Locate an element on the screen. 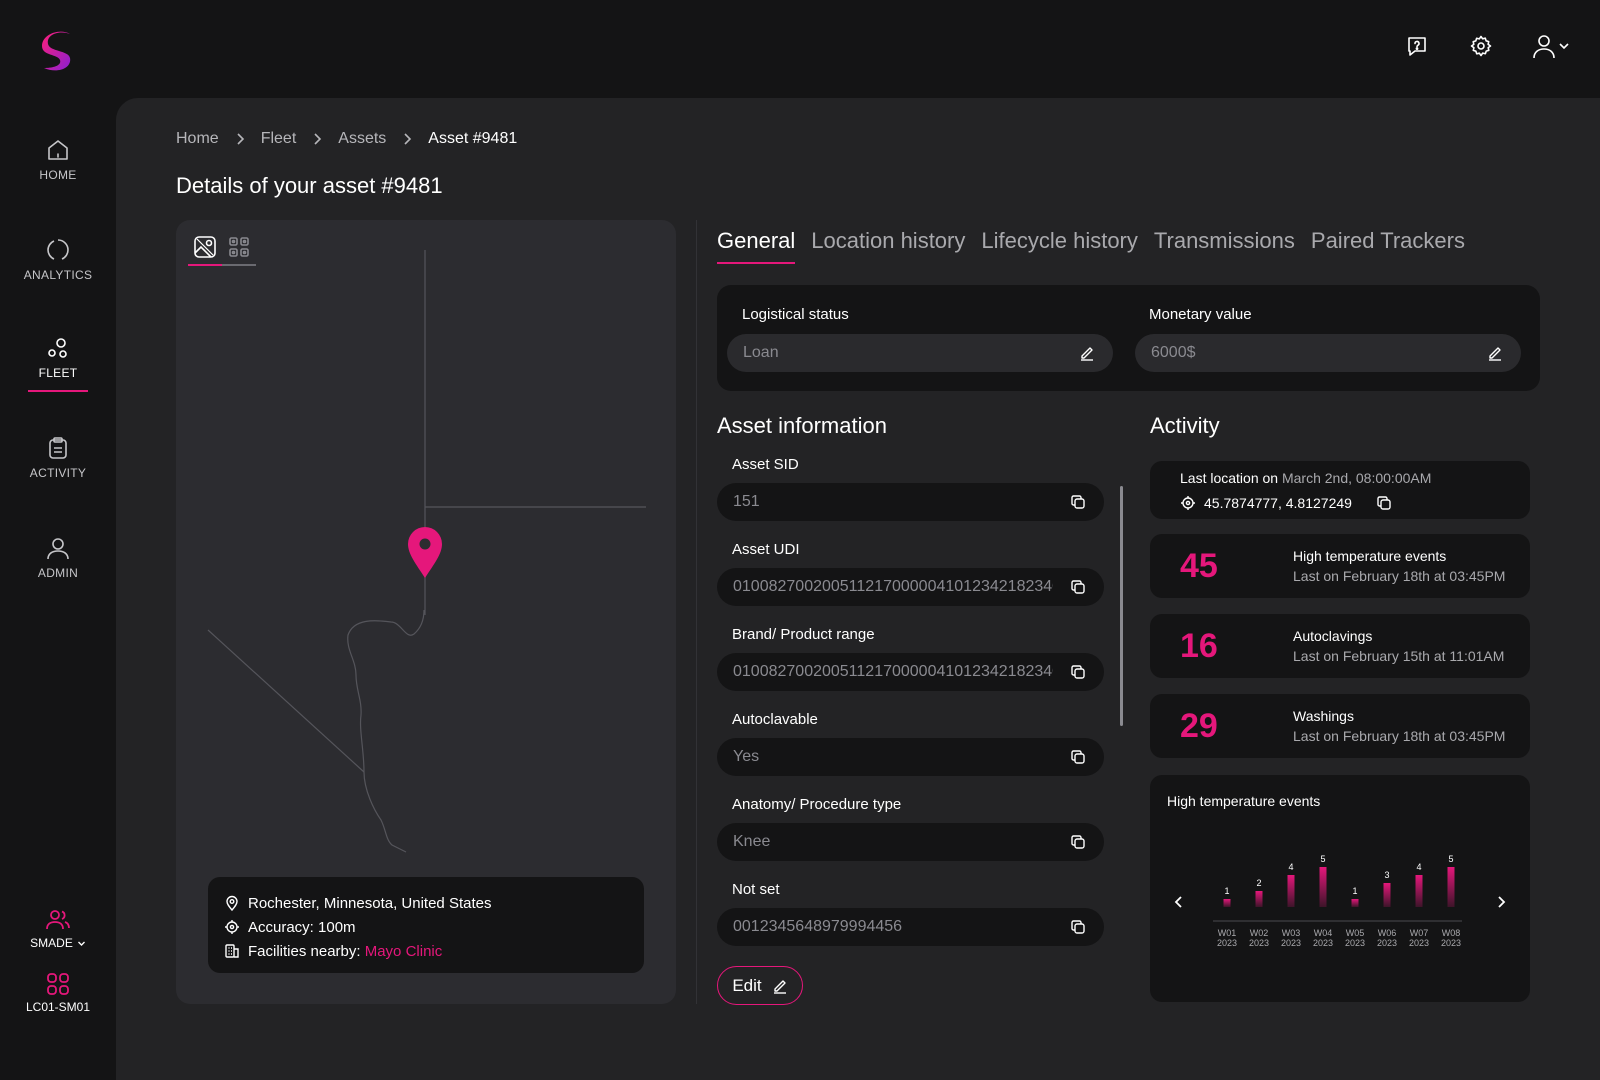 This screenshot has width=1600, height=1080. asset-udi-field: 0100827002005112170000041012342182340 is located at coordinates (910, 587).